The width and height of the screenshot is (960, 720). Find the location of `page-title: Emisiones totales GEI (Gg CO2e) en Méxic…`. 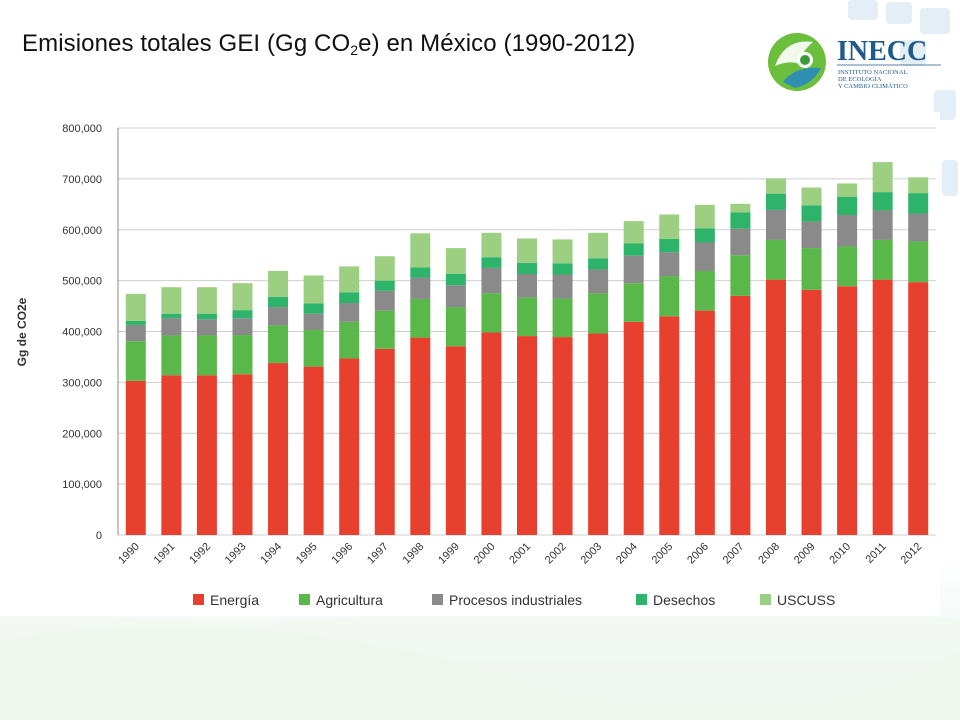

page-title: Emisiones totales GEI (Gg CO2e) en Méxic… is located at coordinates (328, 44).